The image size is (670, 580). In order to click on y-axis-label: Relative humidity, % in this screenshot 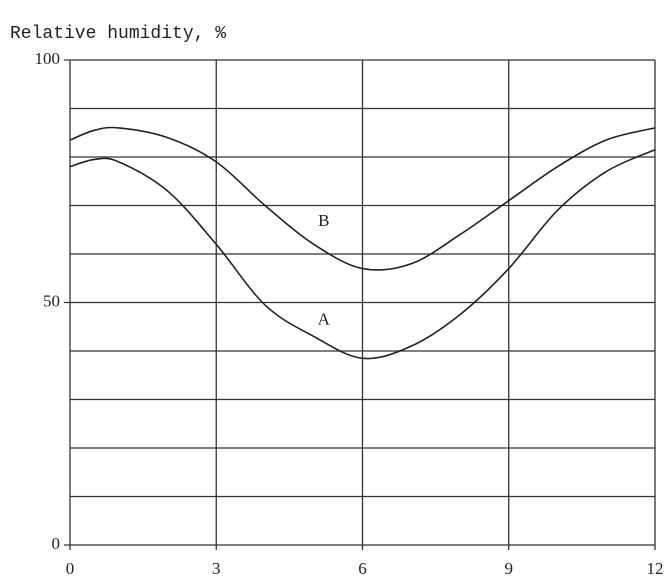, I will do `click(118, 34)`.